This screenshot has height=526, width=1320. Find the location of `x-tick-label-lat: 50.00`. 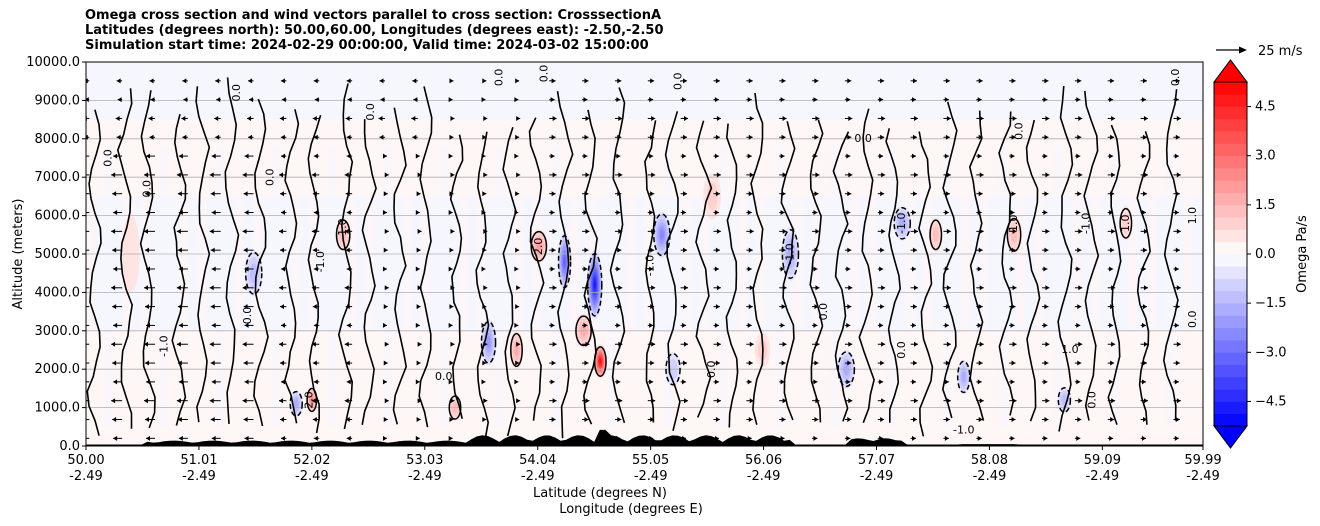

x-tick-label-lat: 50.00 is located at coordinates (85, 460).